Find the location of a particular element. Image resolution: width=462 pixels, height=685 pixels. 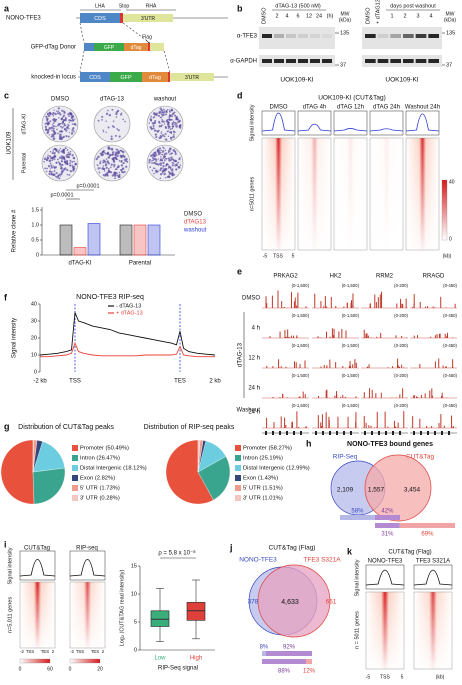

label: 40 is located at coordinates (452, 182).